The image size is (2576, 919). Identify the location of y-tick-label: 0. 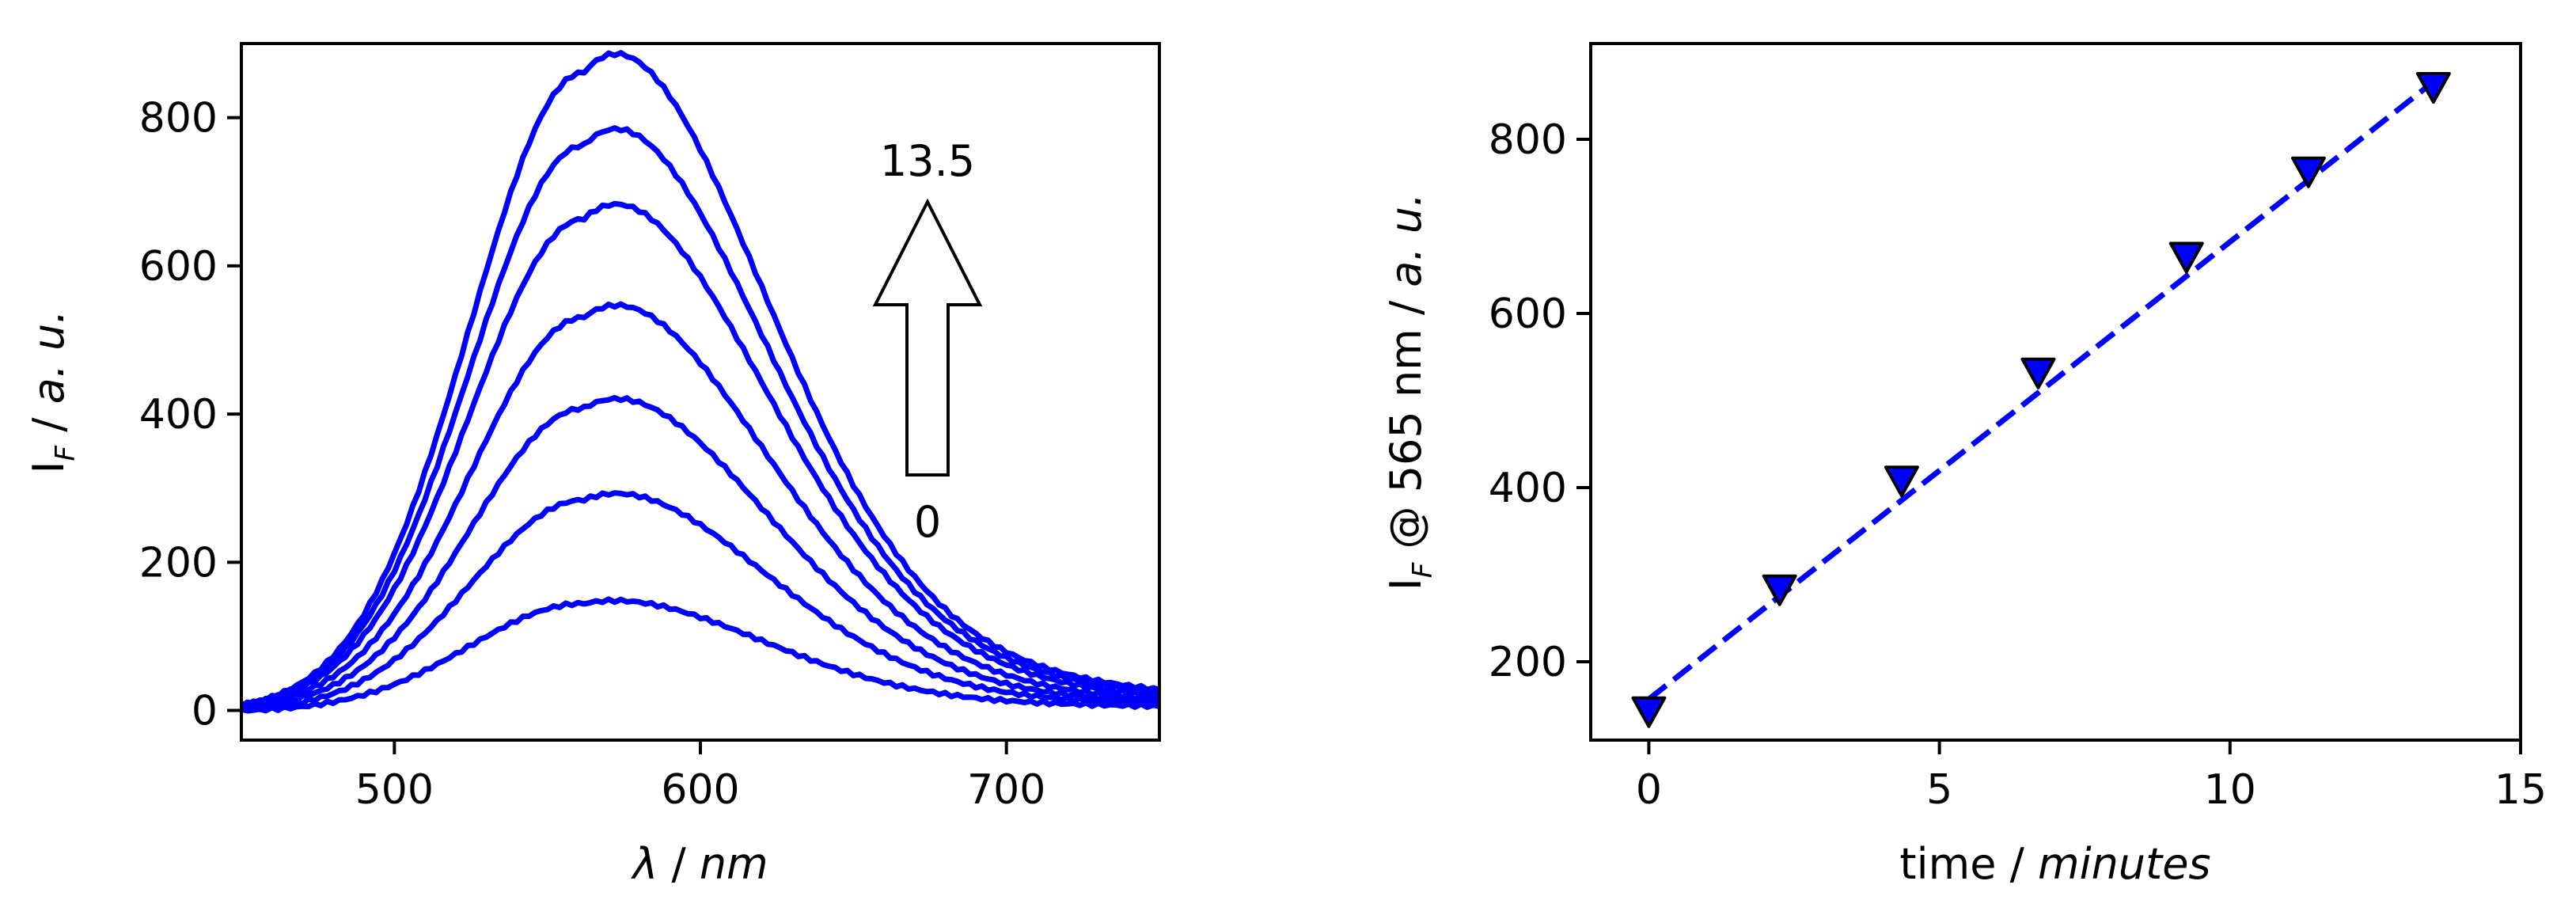
(205, 711).